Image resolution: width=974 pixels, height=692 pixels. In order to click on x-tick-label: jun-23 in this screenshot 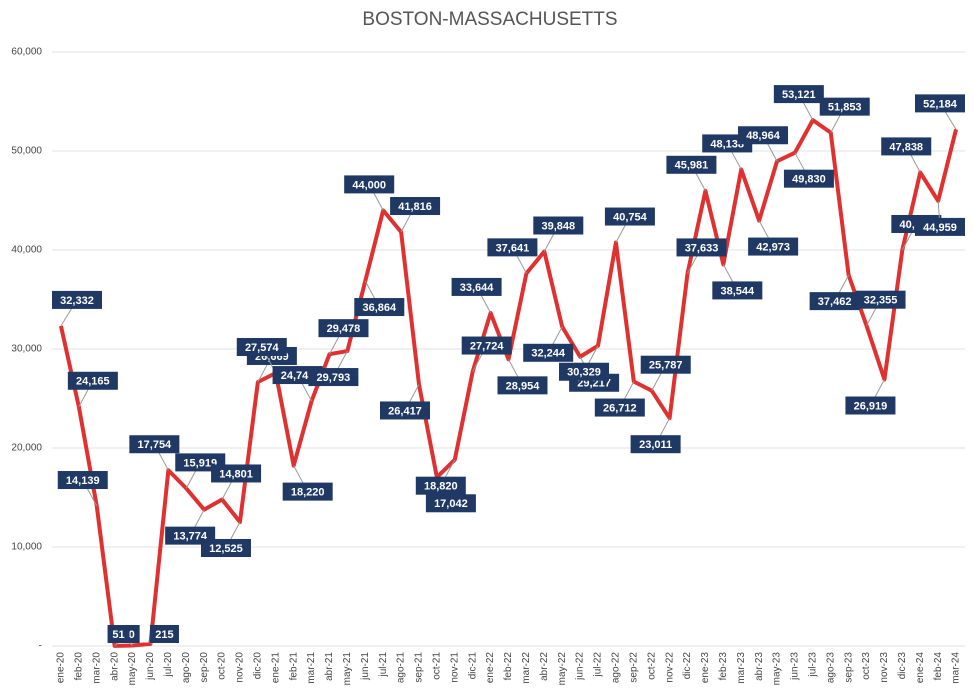, I will do `click(795, 666)`.